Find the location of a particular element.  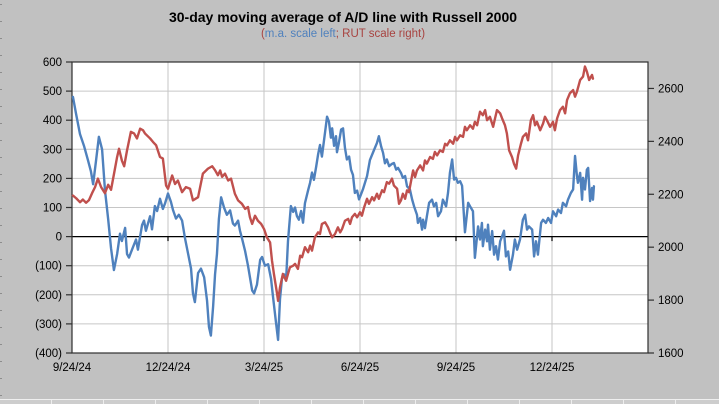

x-axis-tick-label: 9/24/25 is located at coordinates (456, 368).